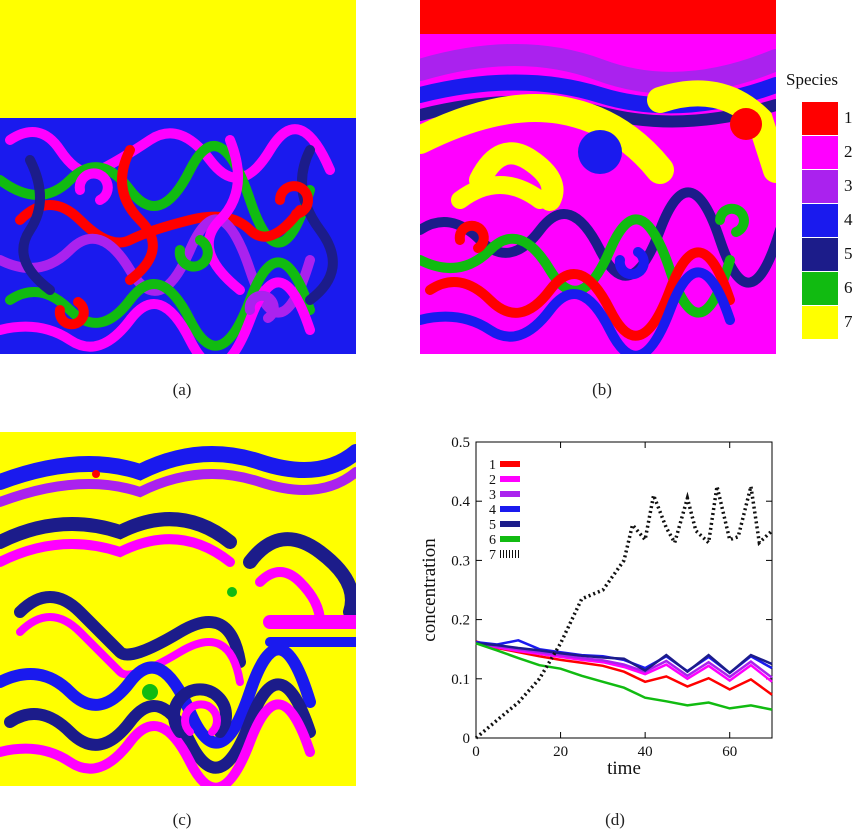 Image resolution: width=860 pixels, height=830 pixels. Describe the element at coordinates (182, 819) in the screenshot. I see `caption-c: (c)` at that location.